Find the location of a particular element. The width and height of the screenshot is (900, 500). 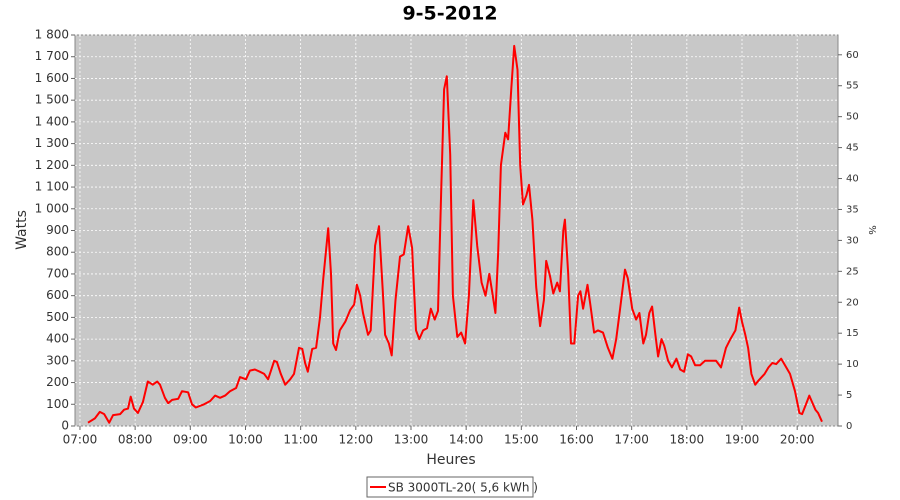

x-tick-label: 17:00 is located at coordinates (631, 440).